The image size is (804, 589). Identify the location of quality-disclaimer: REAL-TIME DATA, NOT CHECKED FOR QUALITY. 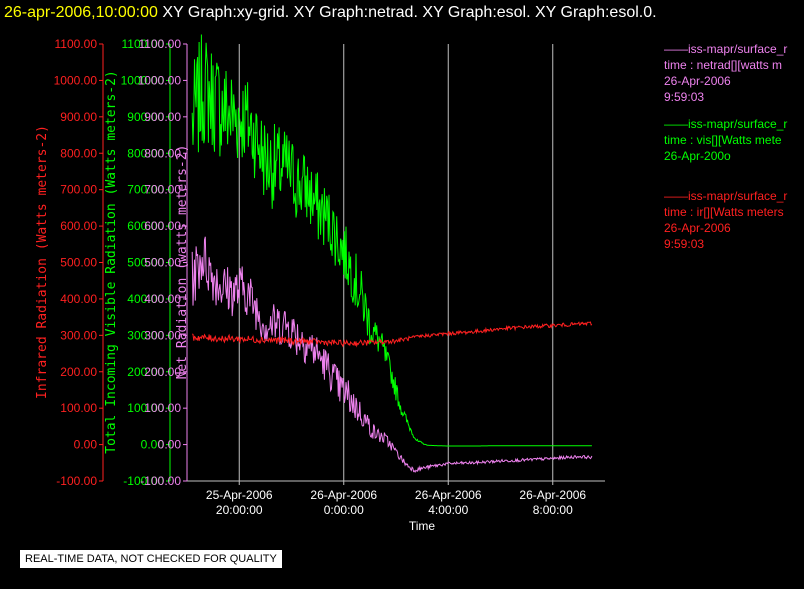
(151, 559).